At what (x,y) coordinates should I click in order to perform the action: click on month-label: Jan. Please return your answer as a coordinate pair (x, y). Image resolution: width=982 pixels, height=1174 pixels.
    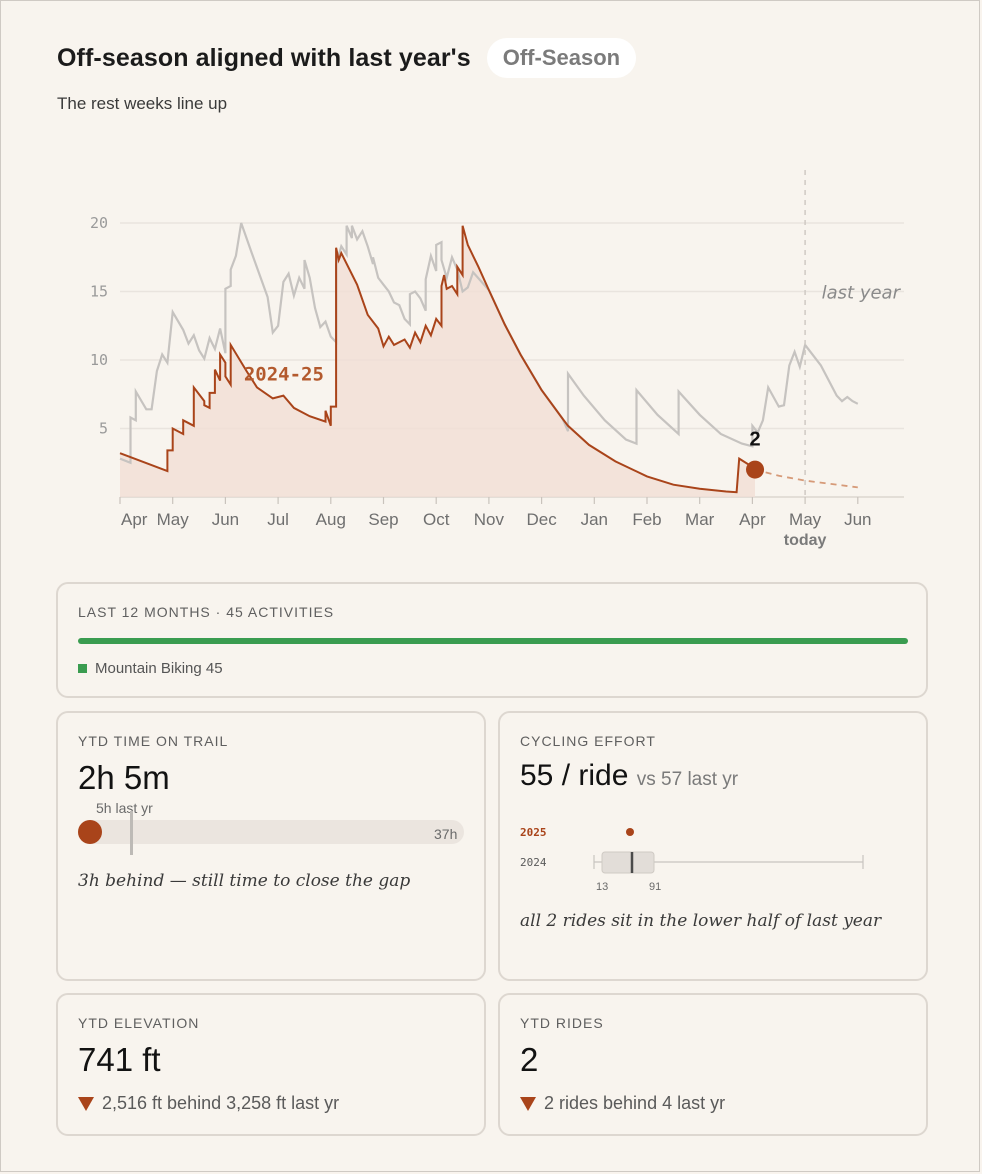
    Looking at the image, I should click on (594, 519).